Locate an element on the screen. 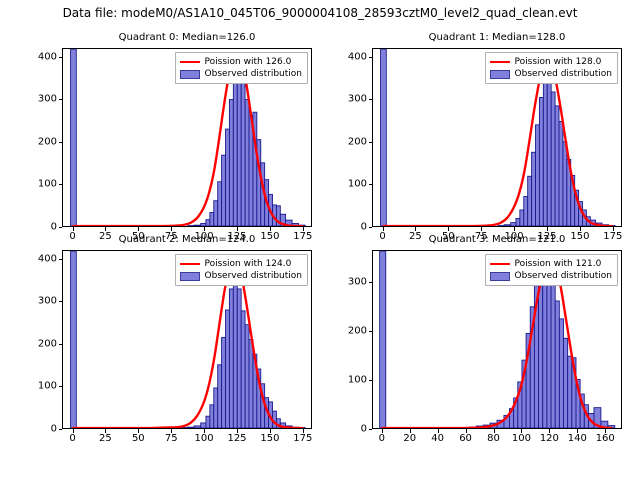 This screenshot has height=480, width=640. legend-quadrant-2: Poission with 124.0 Observed distribution is located at coordinates (241, 270).